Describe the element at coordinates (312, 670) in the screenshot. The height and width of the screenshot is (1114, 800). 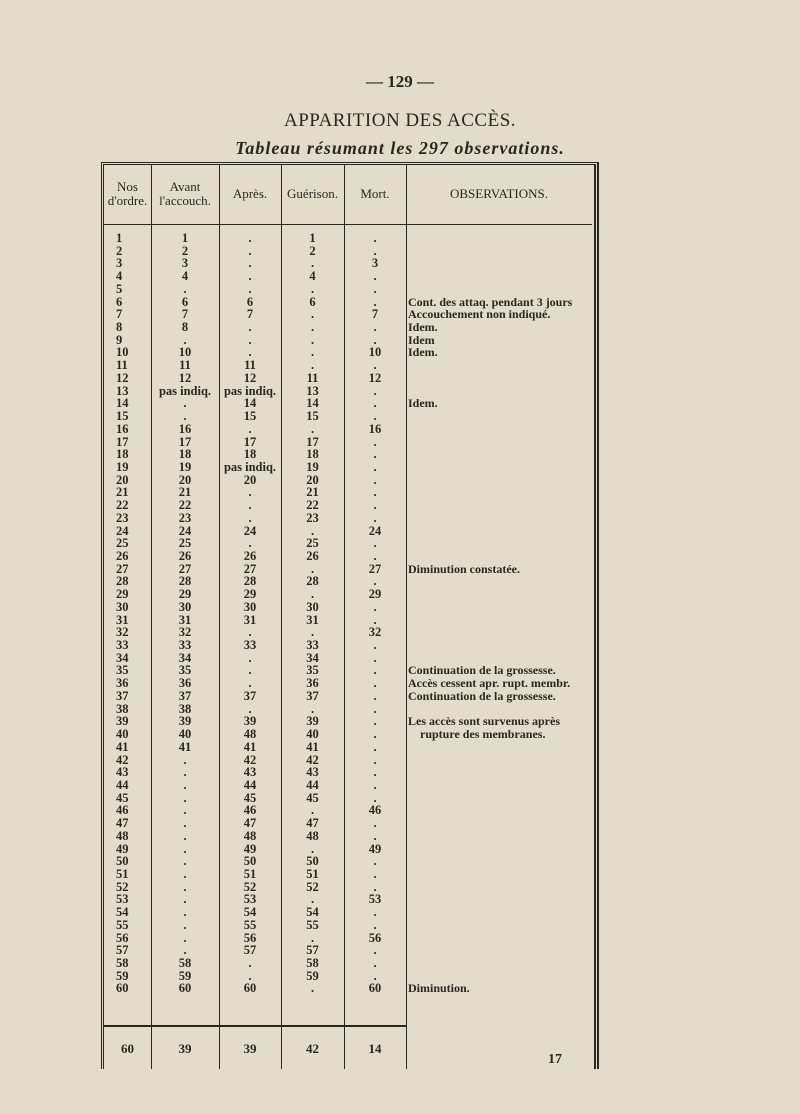
I see `cell-guerison: 35` at that location.